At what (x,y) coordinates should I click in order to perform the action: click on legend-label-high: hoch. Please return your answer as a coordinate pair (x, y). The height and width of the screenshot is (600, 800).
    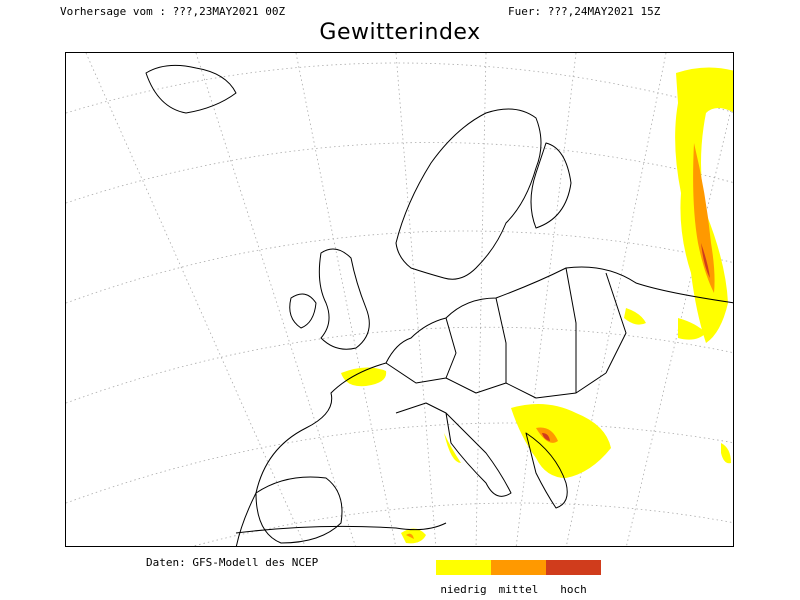
    Looking at the image, I should click on (573, 589).